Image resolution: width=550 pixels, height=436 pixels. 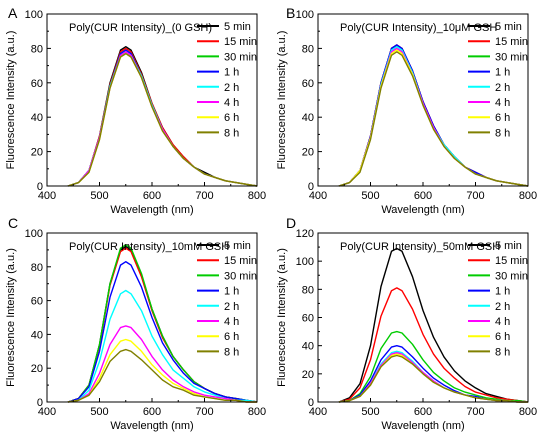 What do you see at coordinates (291, 223) in the screenshot?
I see `panel-letter: D` at bounding box center [291, 223].